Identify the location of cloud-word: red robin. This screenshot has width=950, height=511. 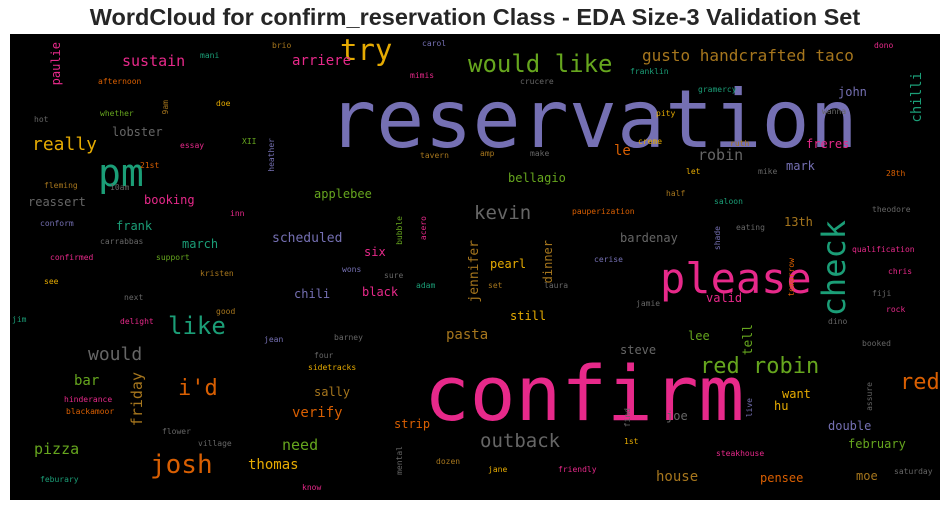
(760, 366).